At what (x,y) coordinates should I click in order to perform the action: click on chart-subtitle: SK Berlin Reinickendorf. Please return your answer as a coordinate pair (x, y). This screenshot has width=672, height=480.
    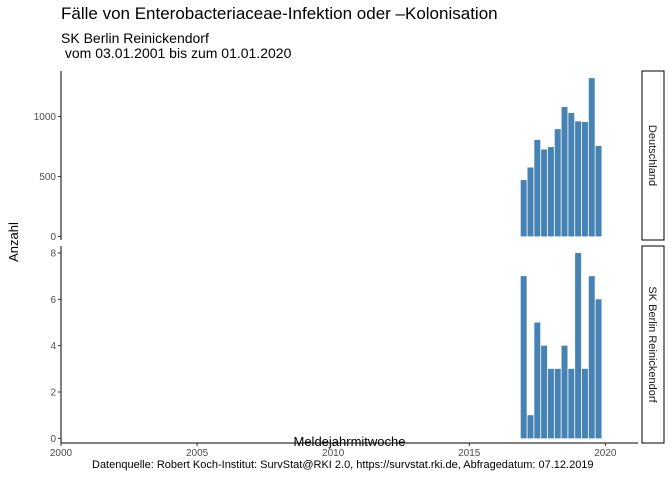
    Looking at the image, I should click on (135, 38).